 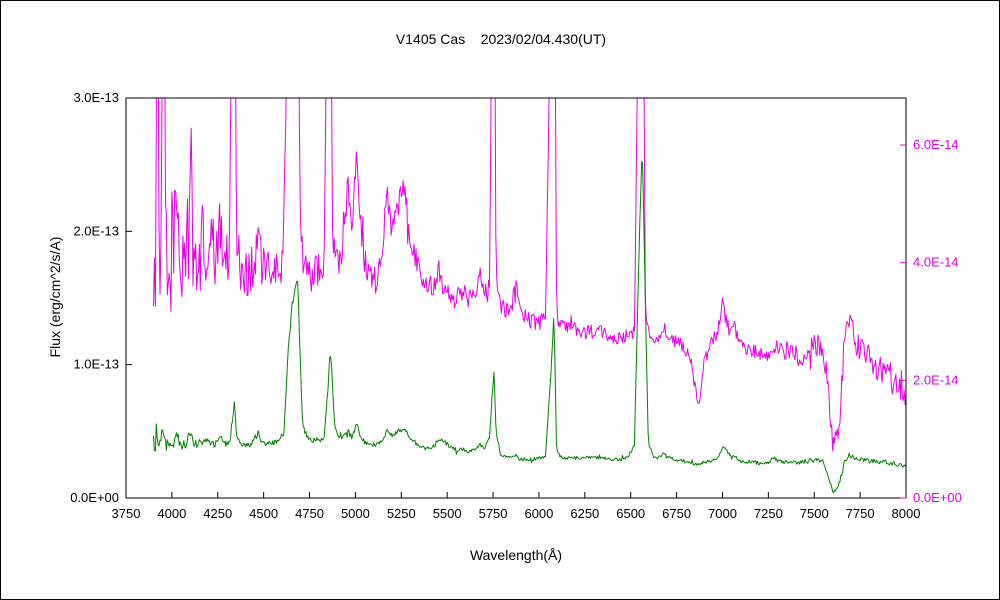 I want to click on y-left-tick-label: 1.0E-13, so click(x=96, y=364).